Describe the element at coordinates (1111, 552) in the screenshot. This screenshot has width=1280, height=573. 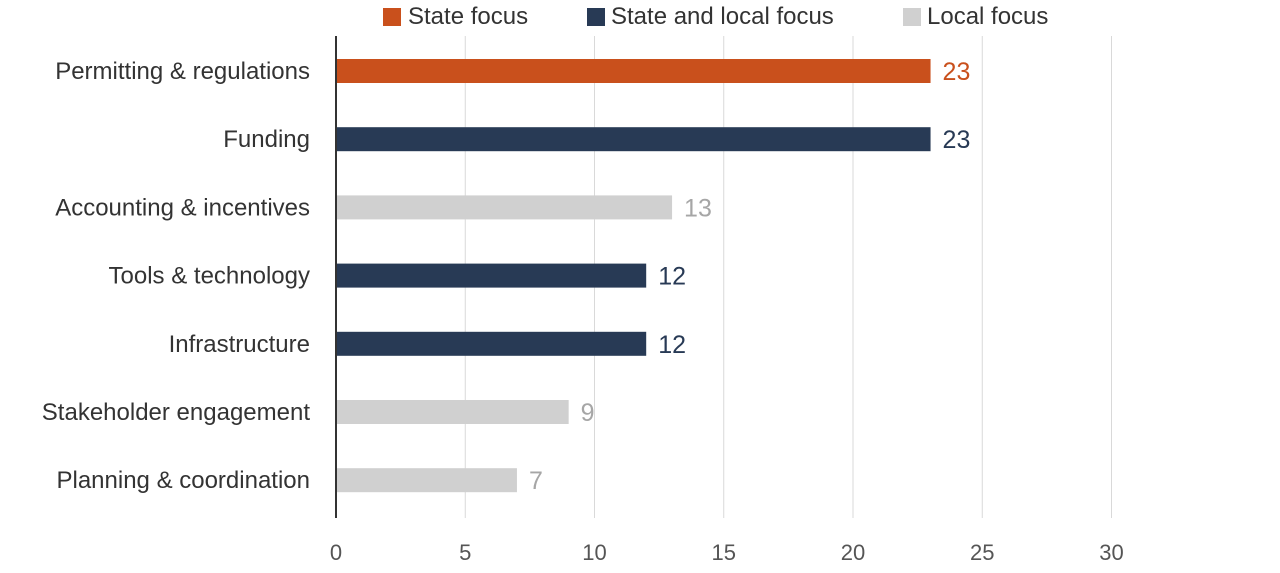
I see `x-tick-label: 30` at that location.